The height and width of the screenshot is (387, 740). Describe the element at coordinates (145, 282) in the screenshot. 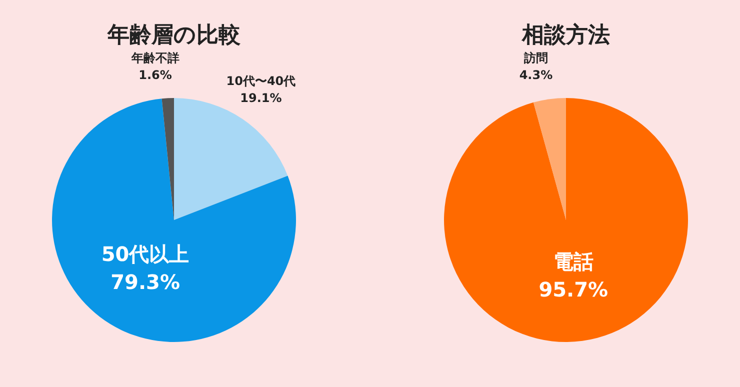

I see `data-label: 79.3%` at that location.